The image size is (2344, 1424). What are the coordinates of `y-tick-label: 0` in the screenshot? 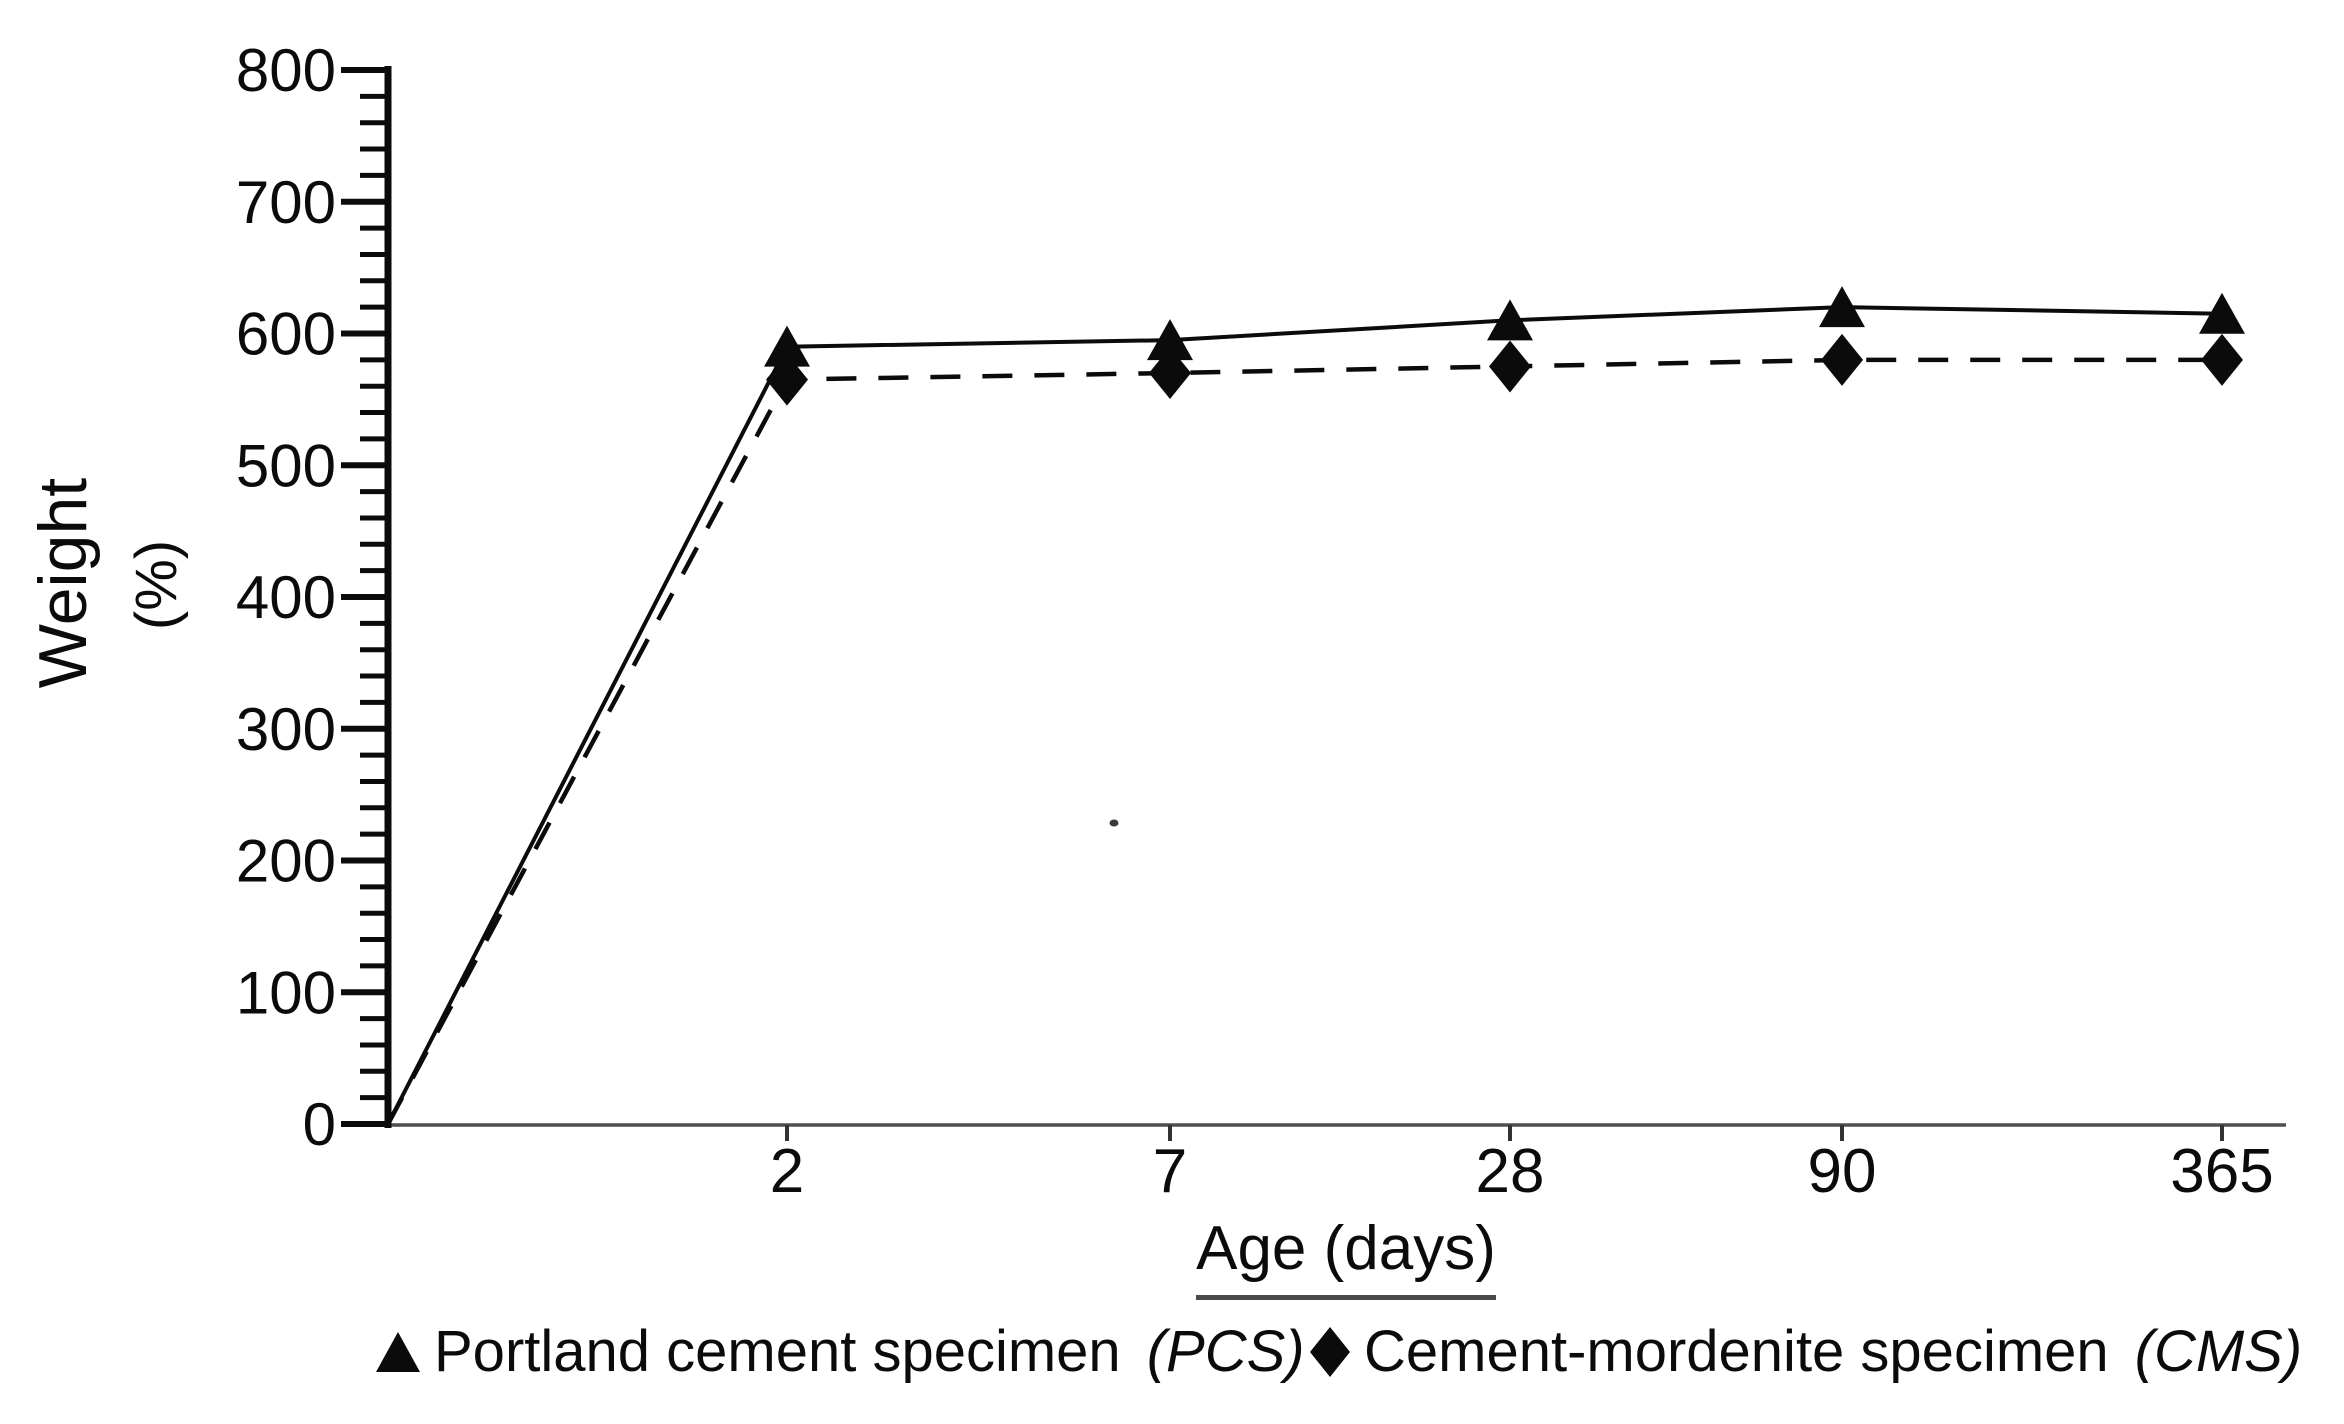 It's located at (319, 1124).